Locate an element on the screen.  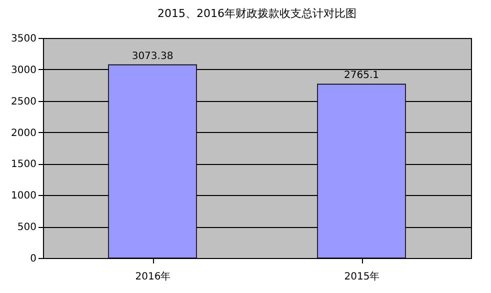
y-tick-label: 2500 is located at coordinates (23, 102).